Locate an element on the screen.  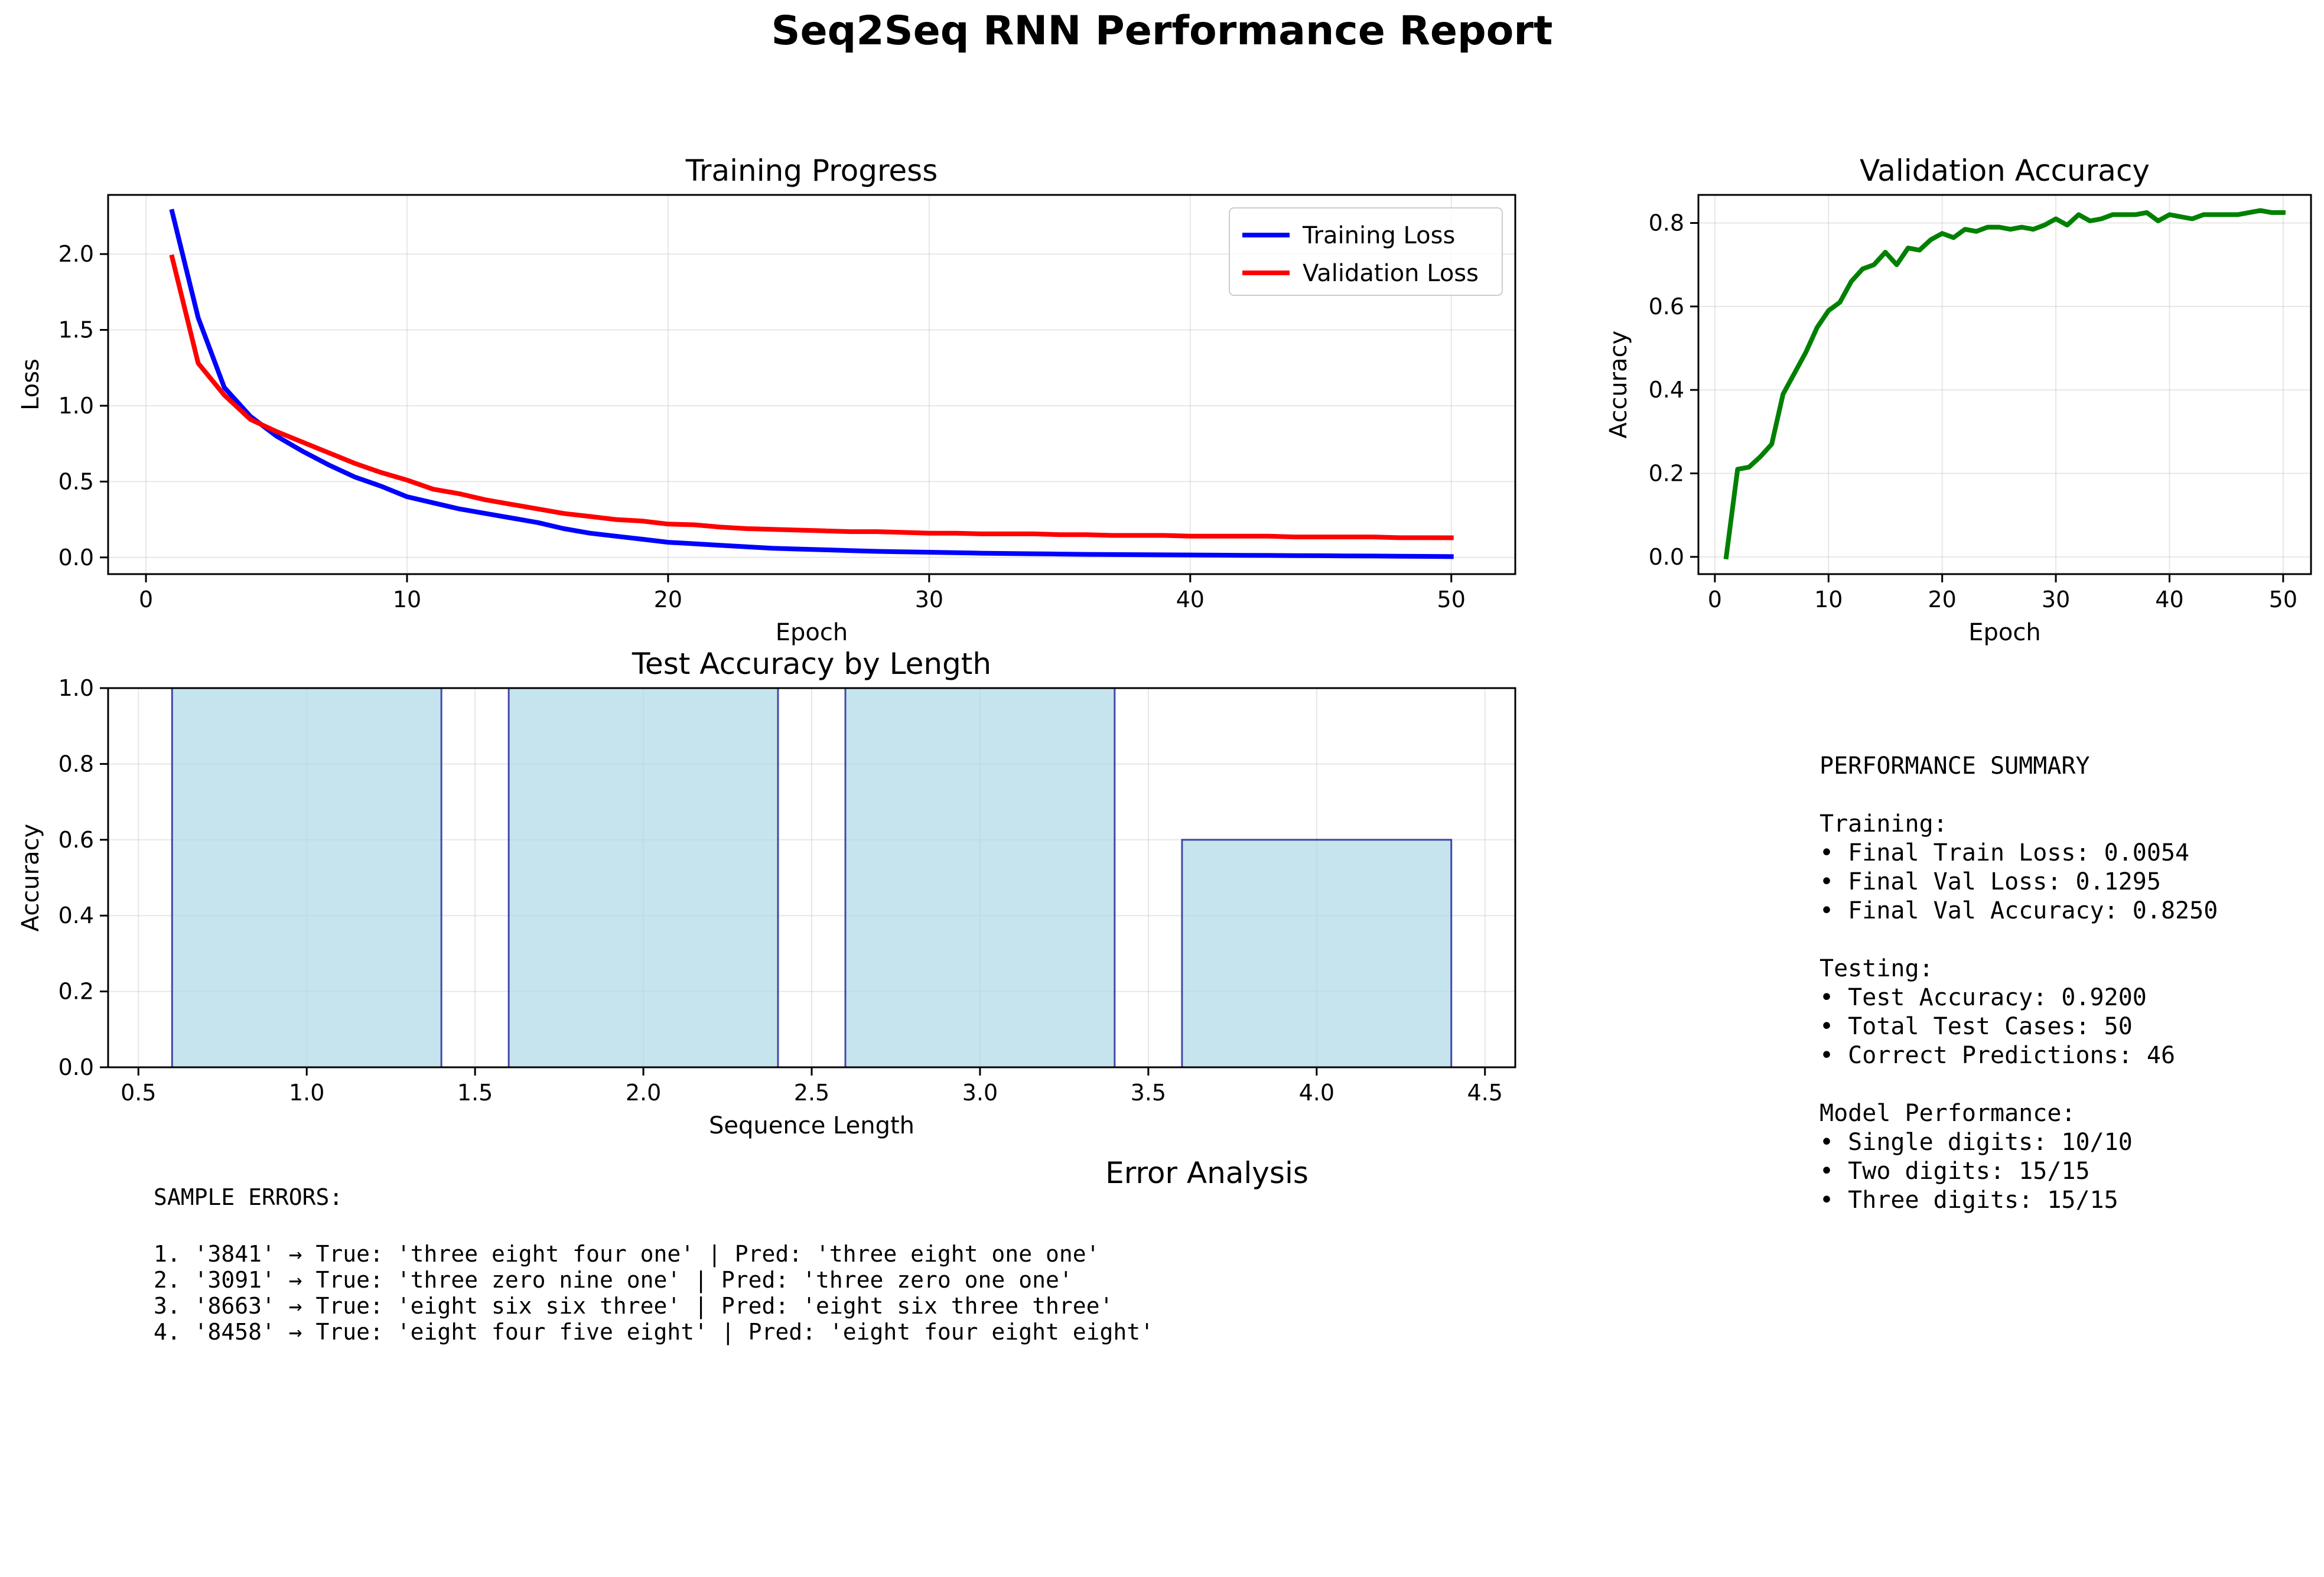
error-analysis-title: Error Analysis is located at coordinates (1207, 1173).